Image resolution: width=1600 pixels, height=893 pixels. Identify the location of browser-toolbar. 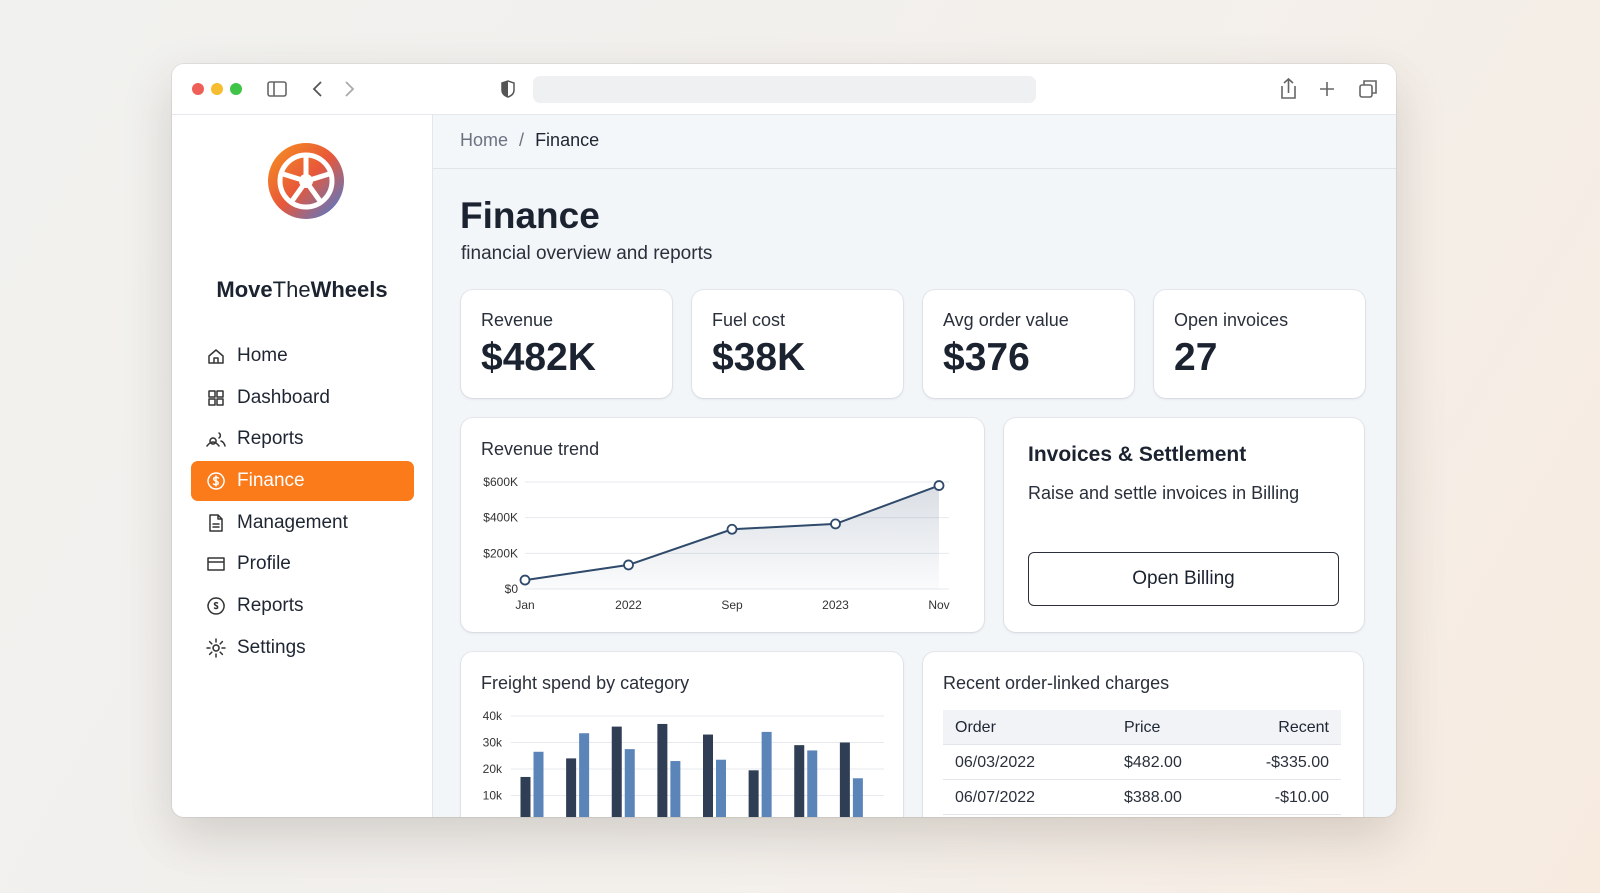
(784, 89).